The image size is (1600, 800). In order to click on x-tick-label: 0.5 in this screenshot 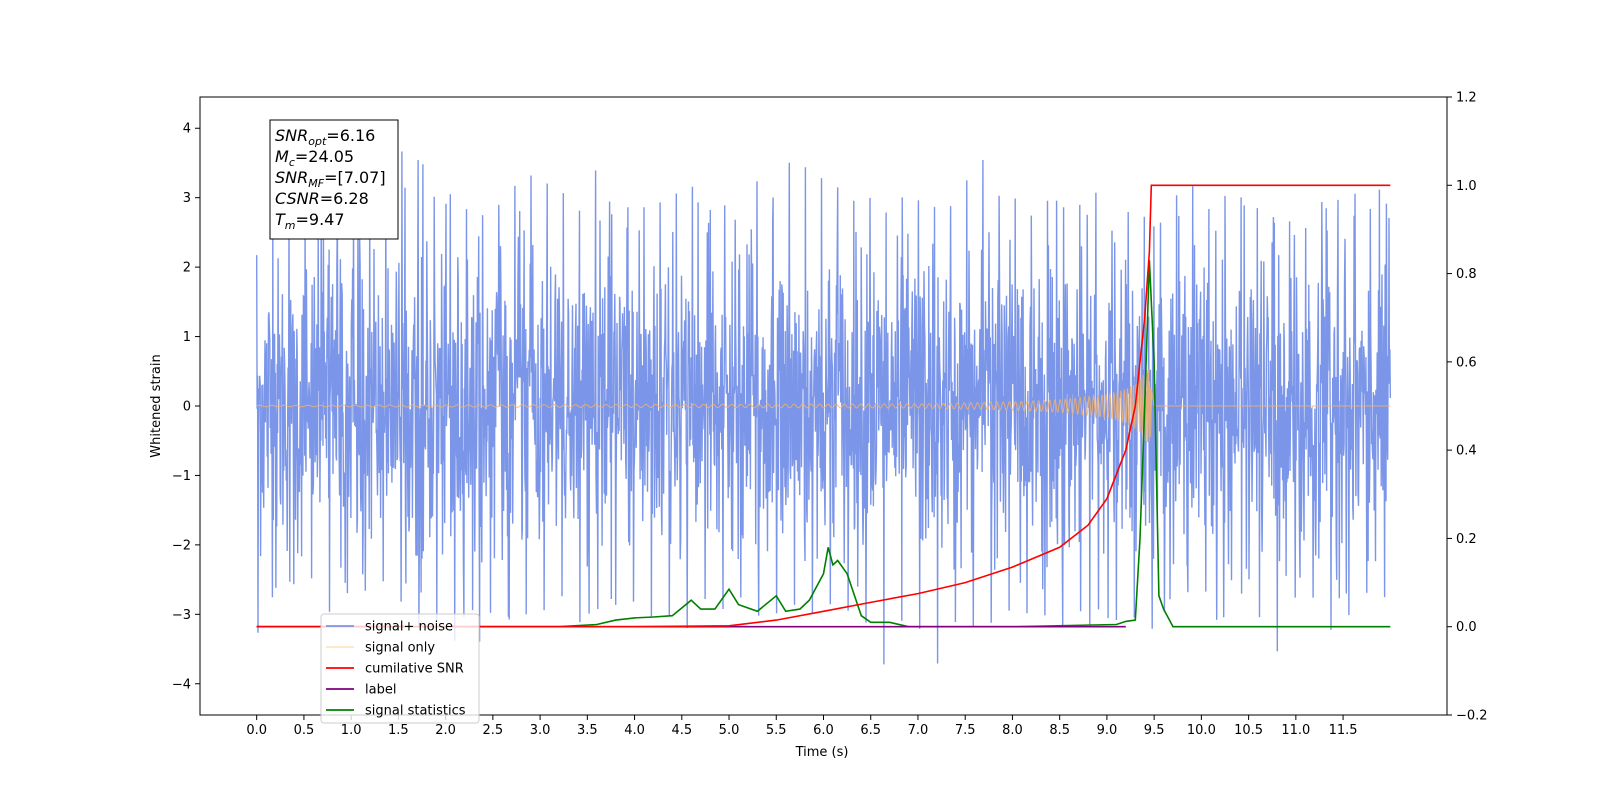, I will do `click(304, 730)`.